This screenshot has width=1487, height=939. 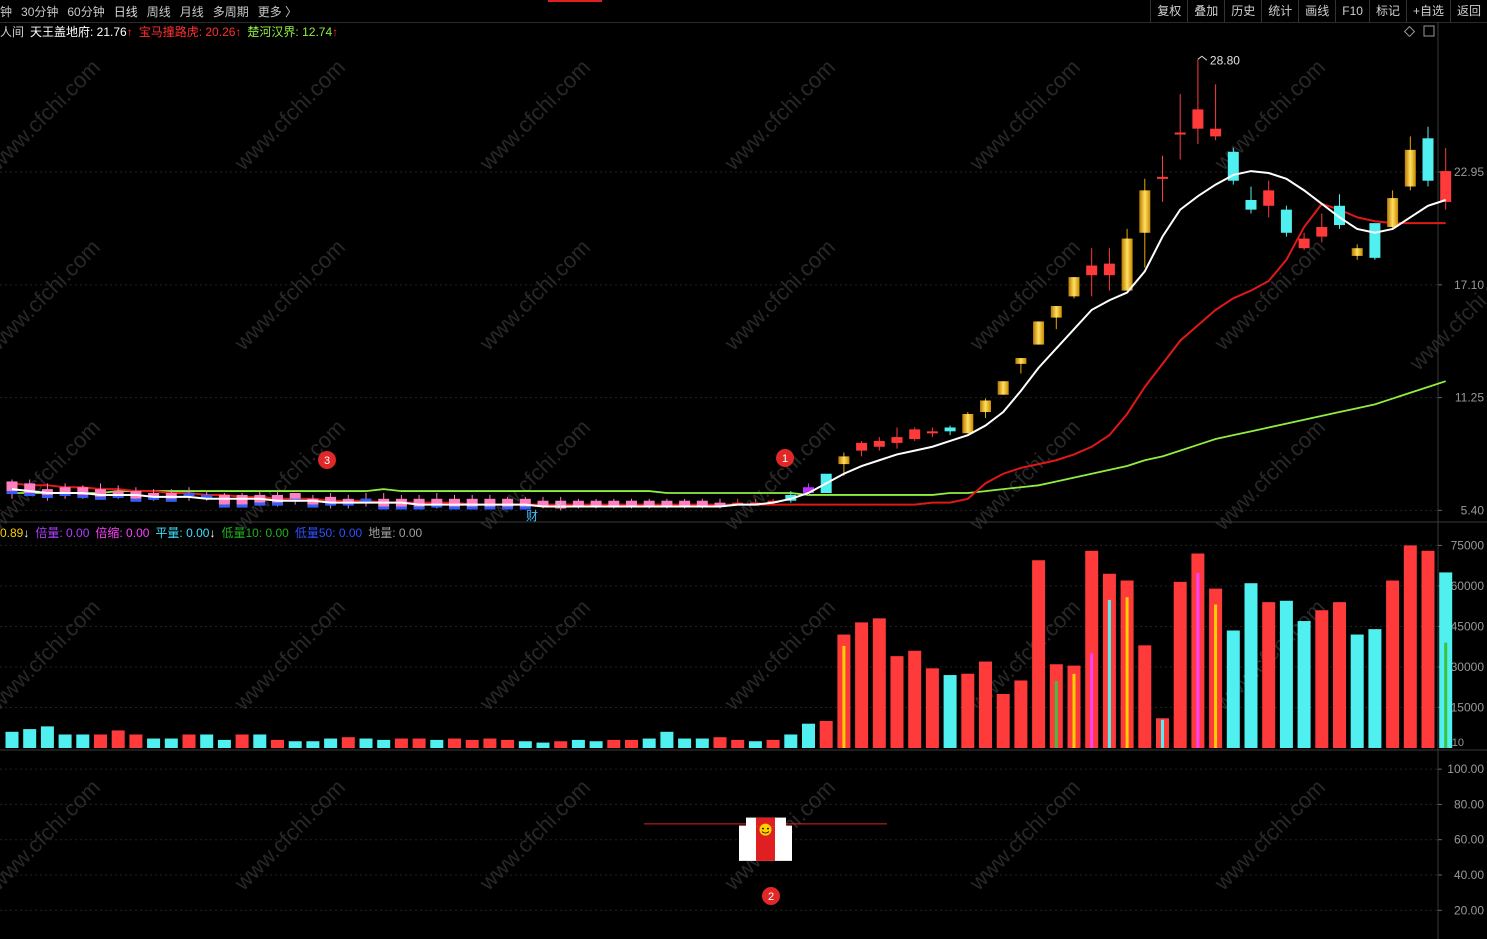 What do you see at coordinates (1205, 11) in the screenshot?
I see `tool-button-1: 叠加` at bounding box center [1205, 11].